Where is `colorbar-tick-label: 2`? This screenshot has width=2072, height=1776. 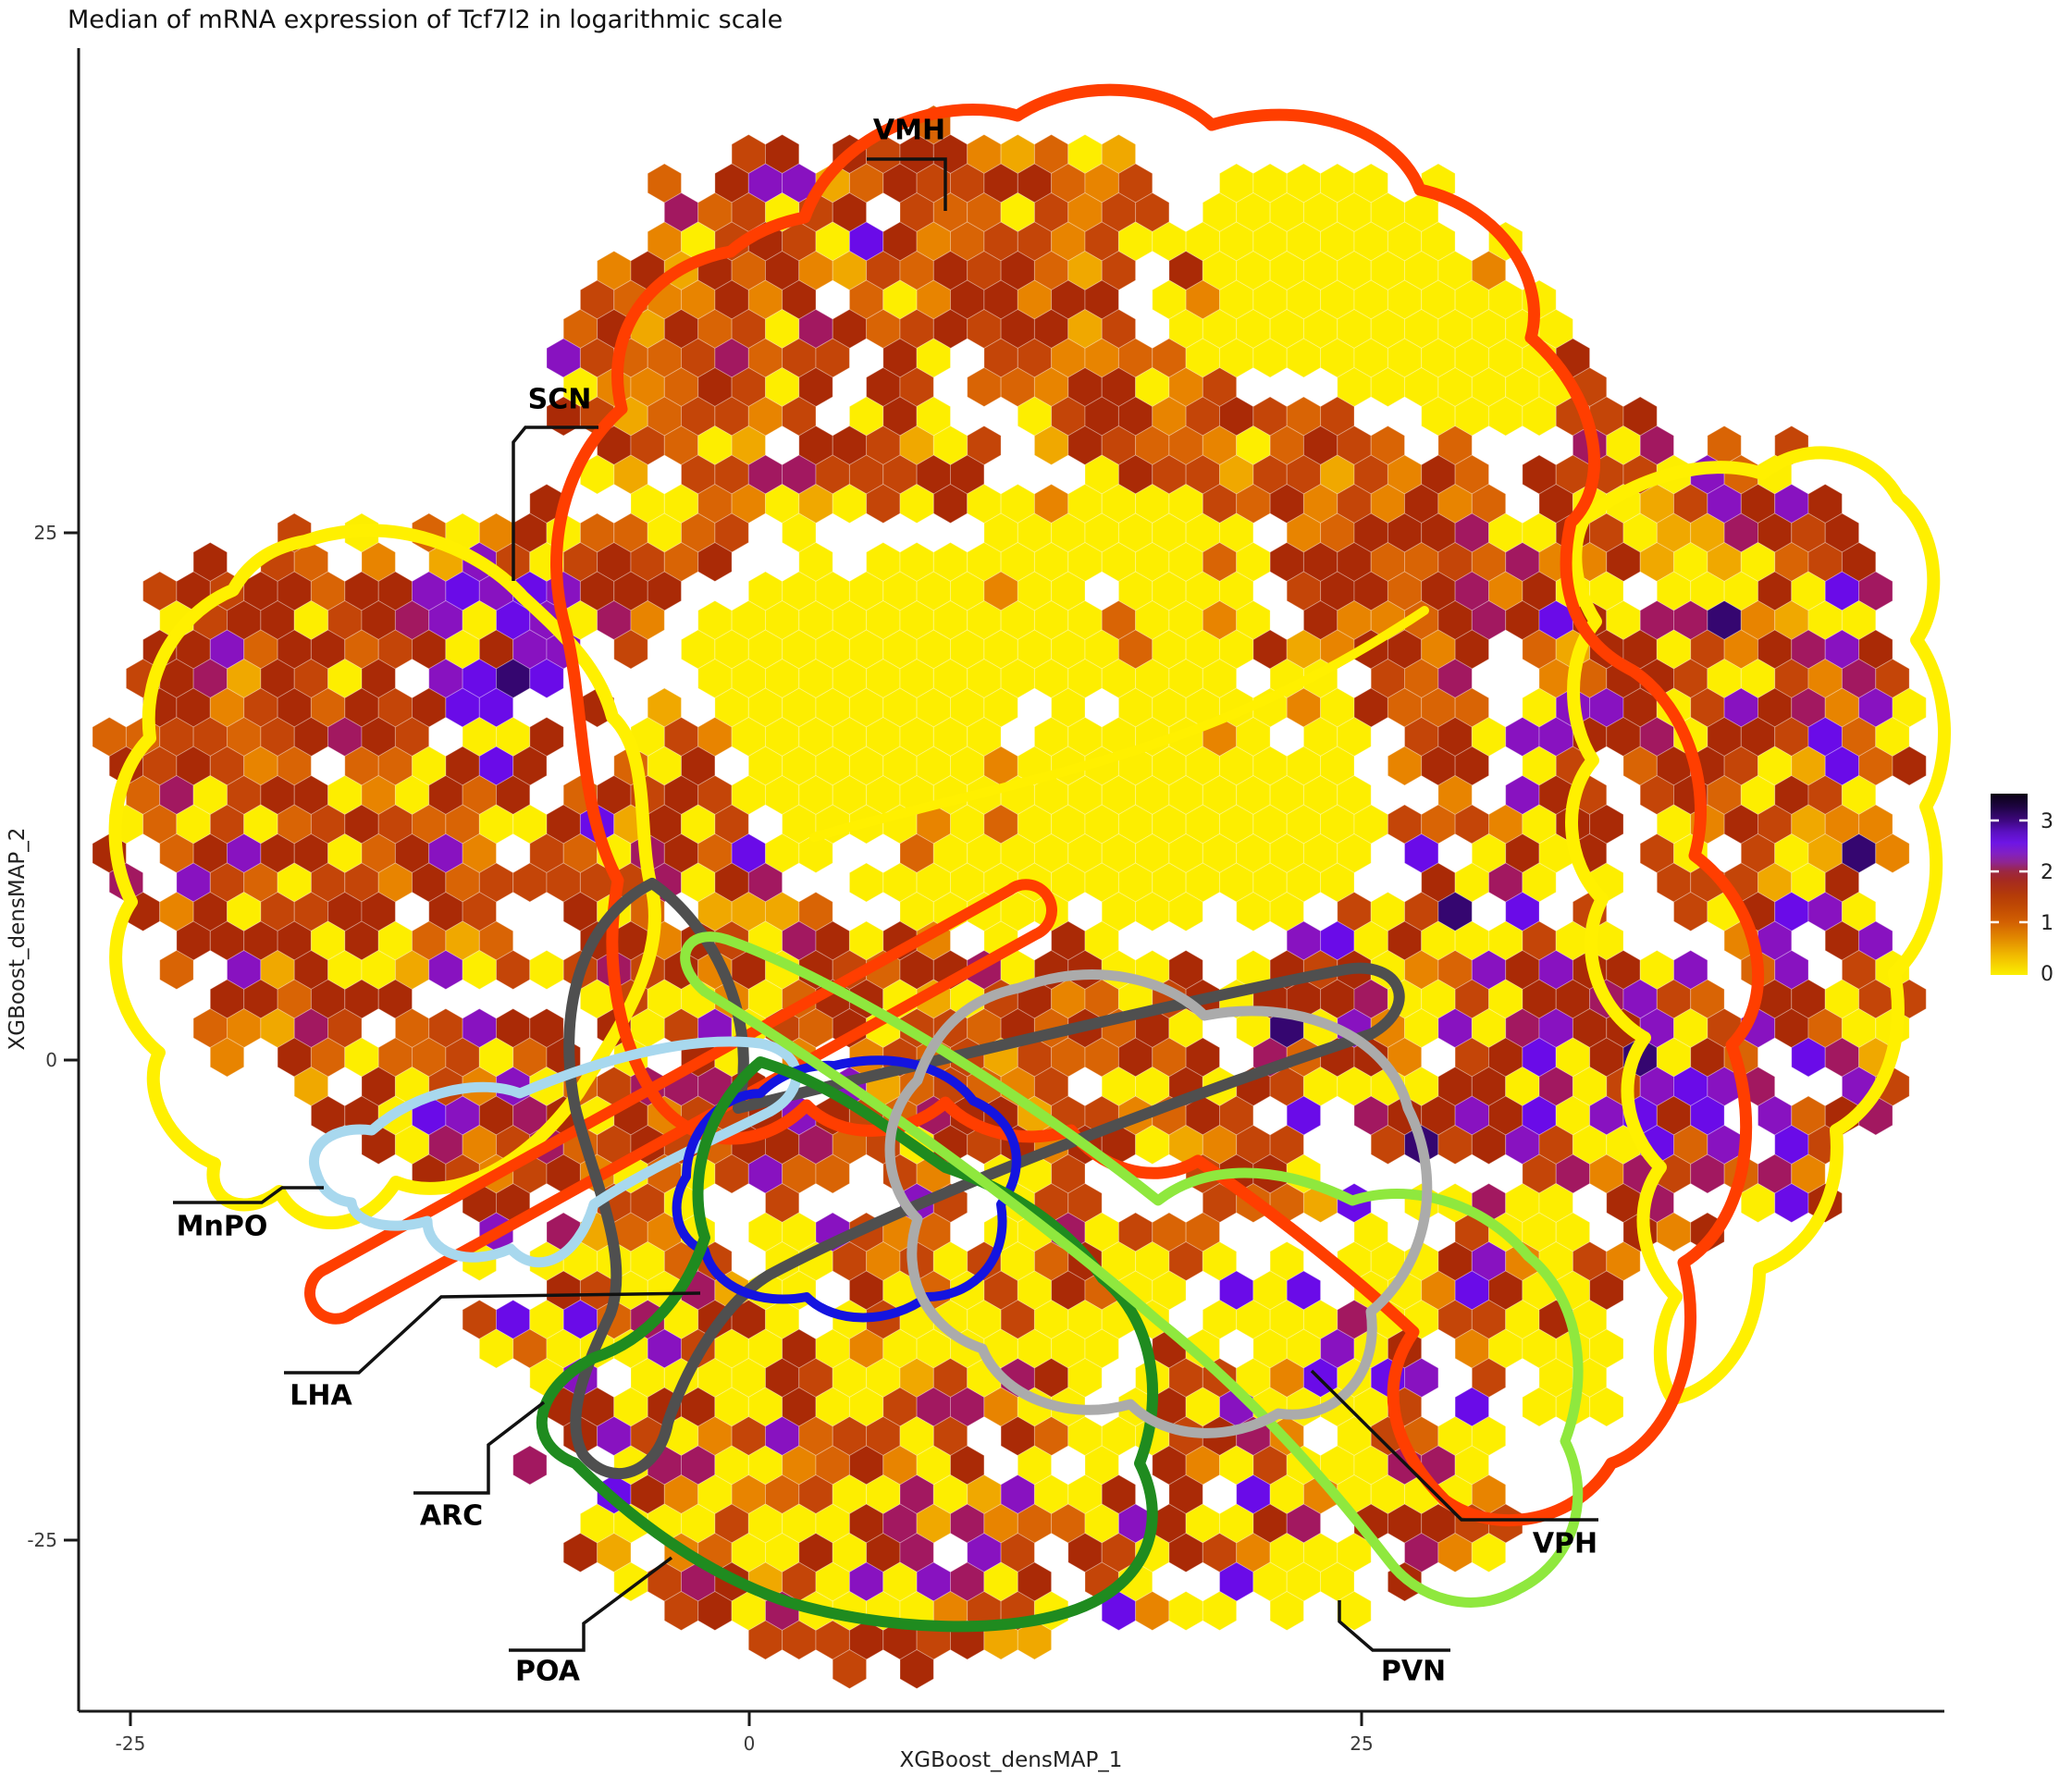
colorbar-tick-label: 2 is located at coordinates (2048, 873).